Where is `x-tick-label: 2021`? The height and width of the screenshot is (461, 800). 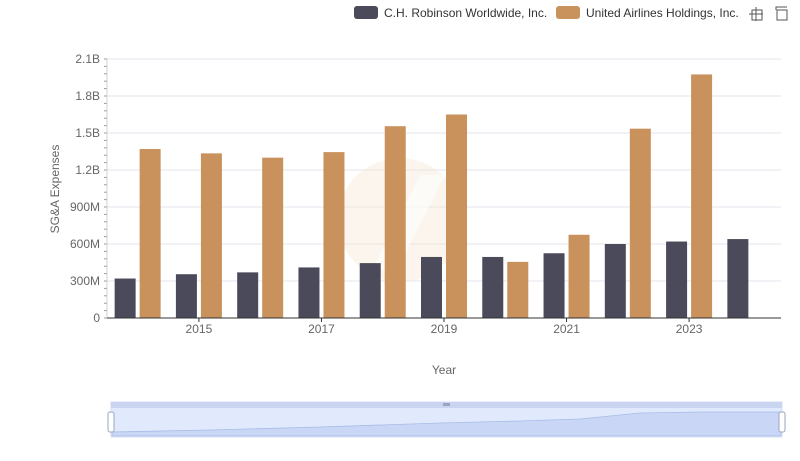
x-tick-label: 2021 is located at coordinates (566, 329).